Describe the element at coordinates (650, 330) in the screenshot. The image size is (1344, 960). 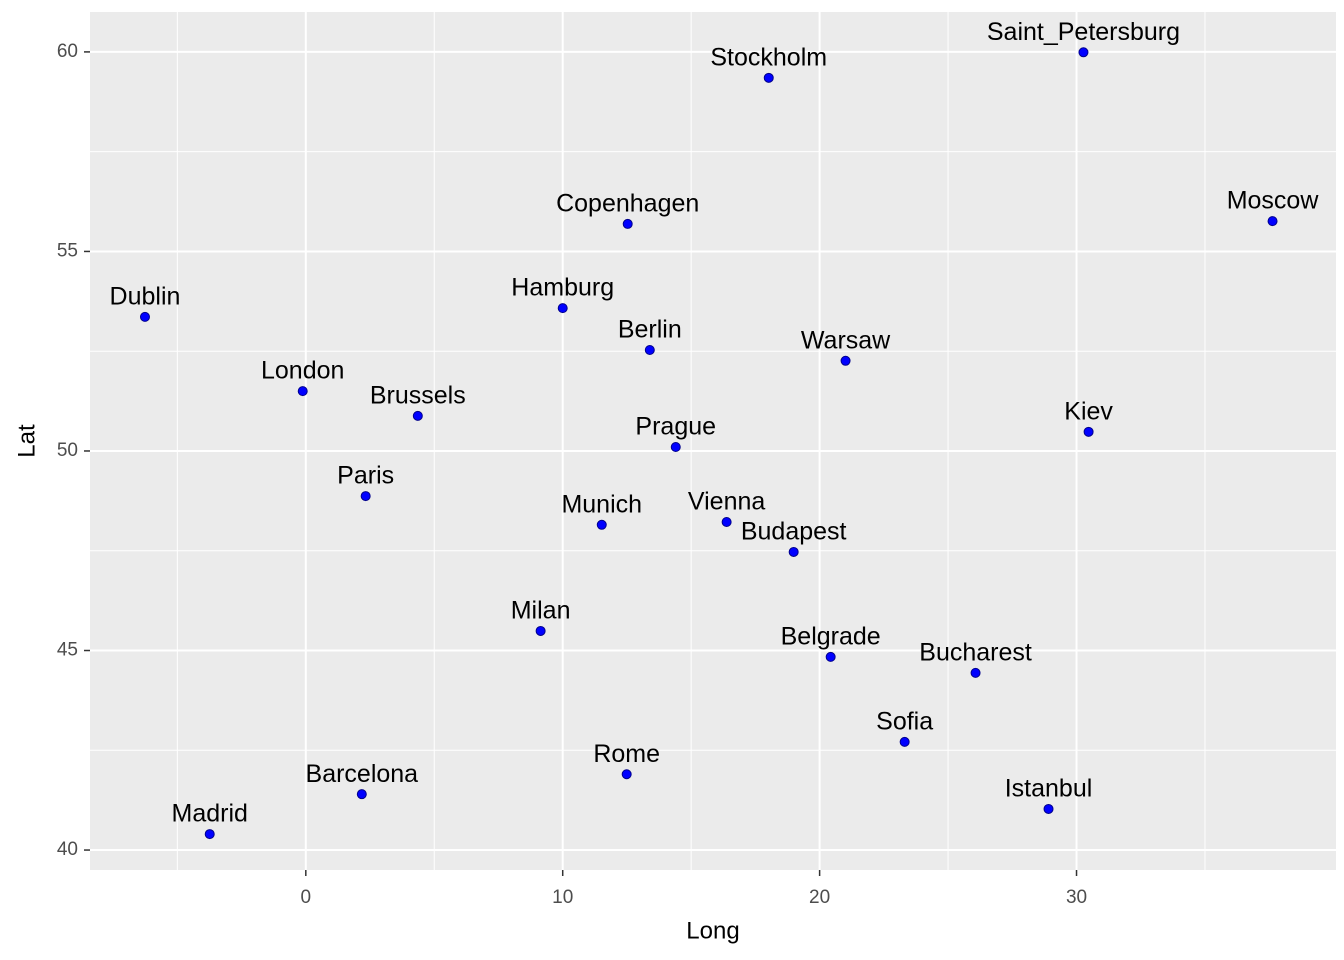
I see `point-label: Berlin` at that location.